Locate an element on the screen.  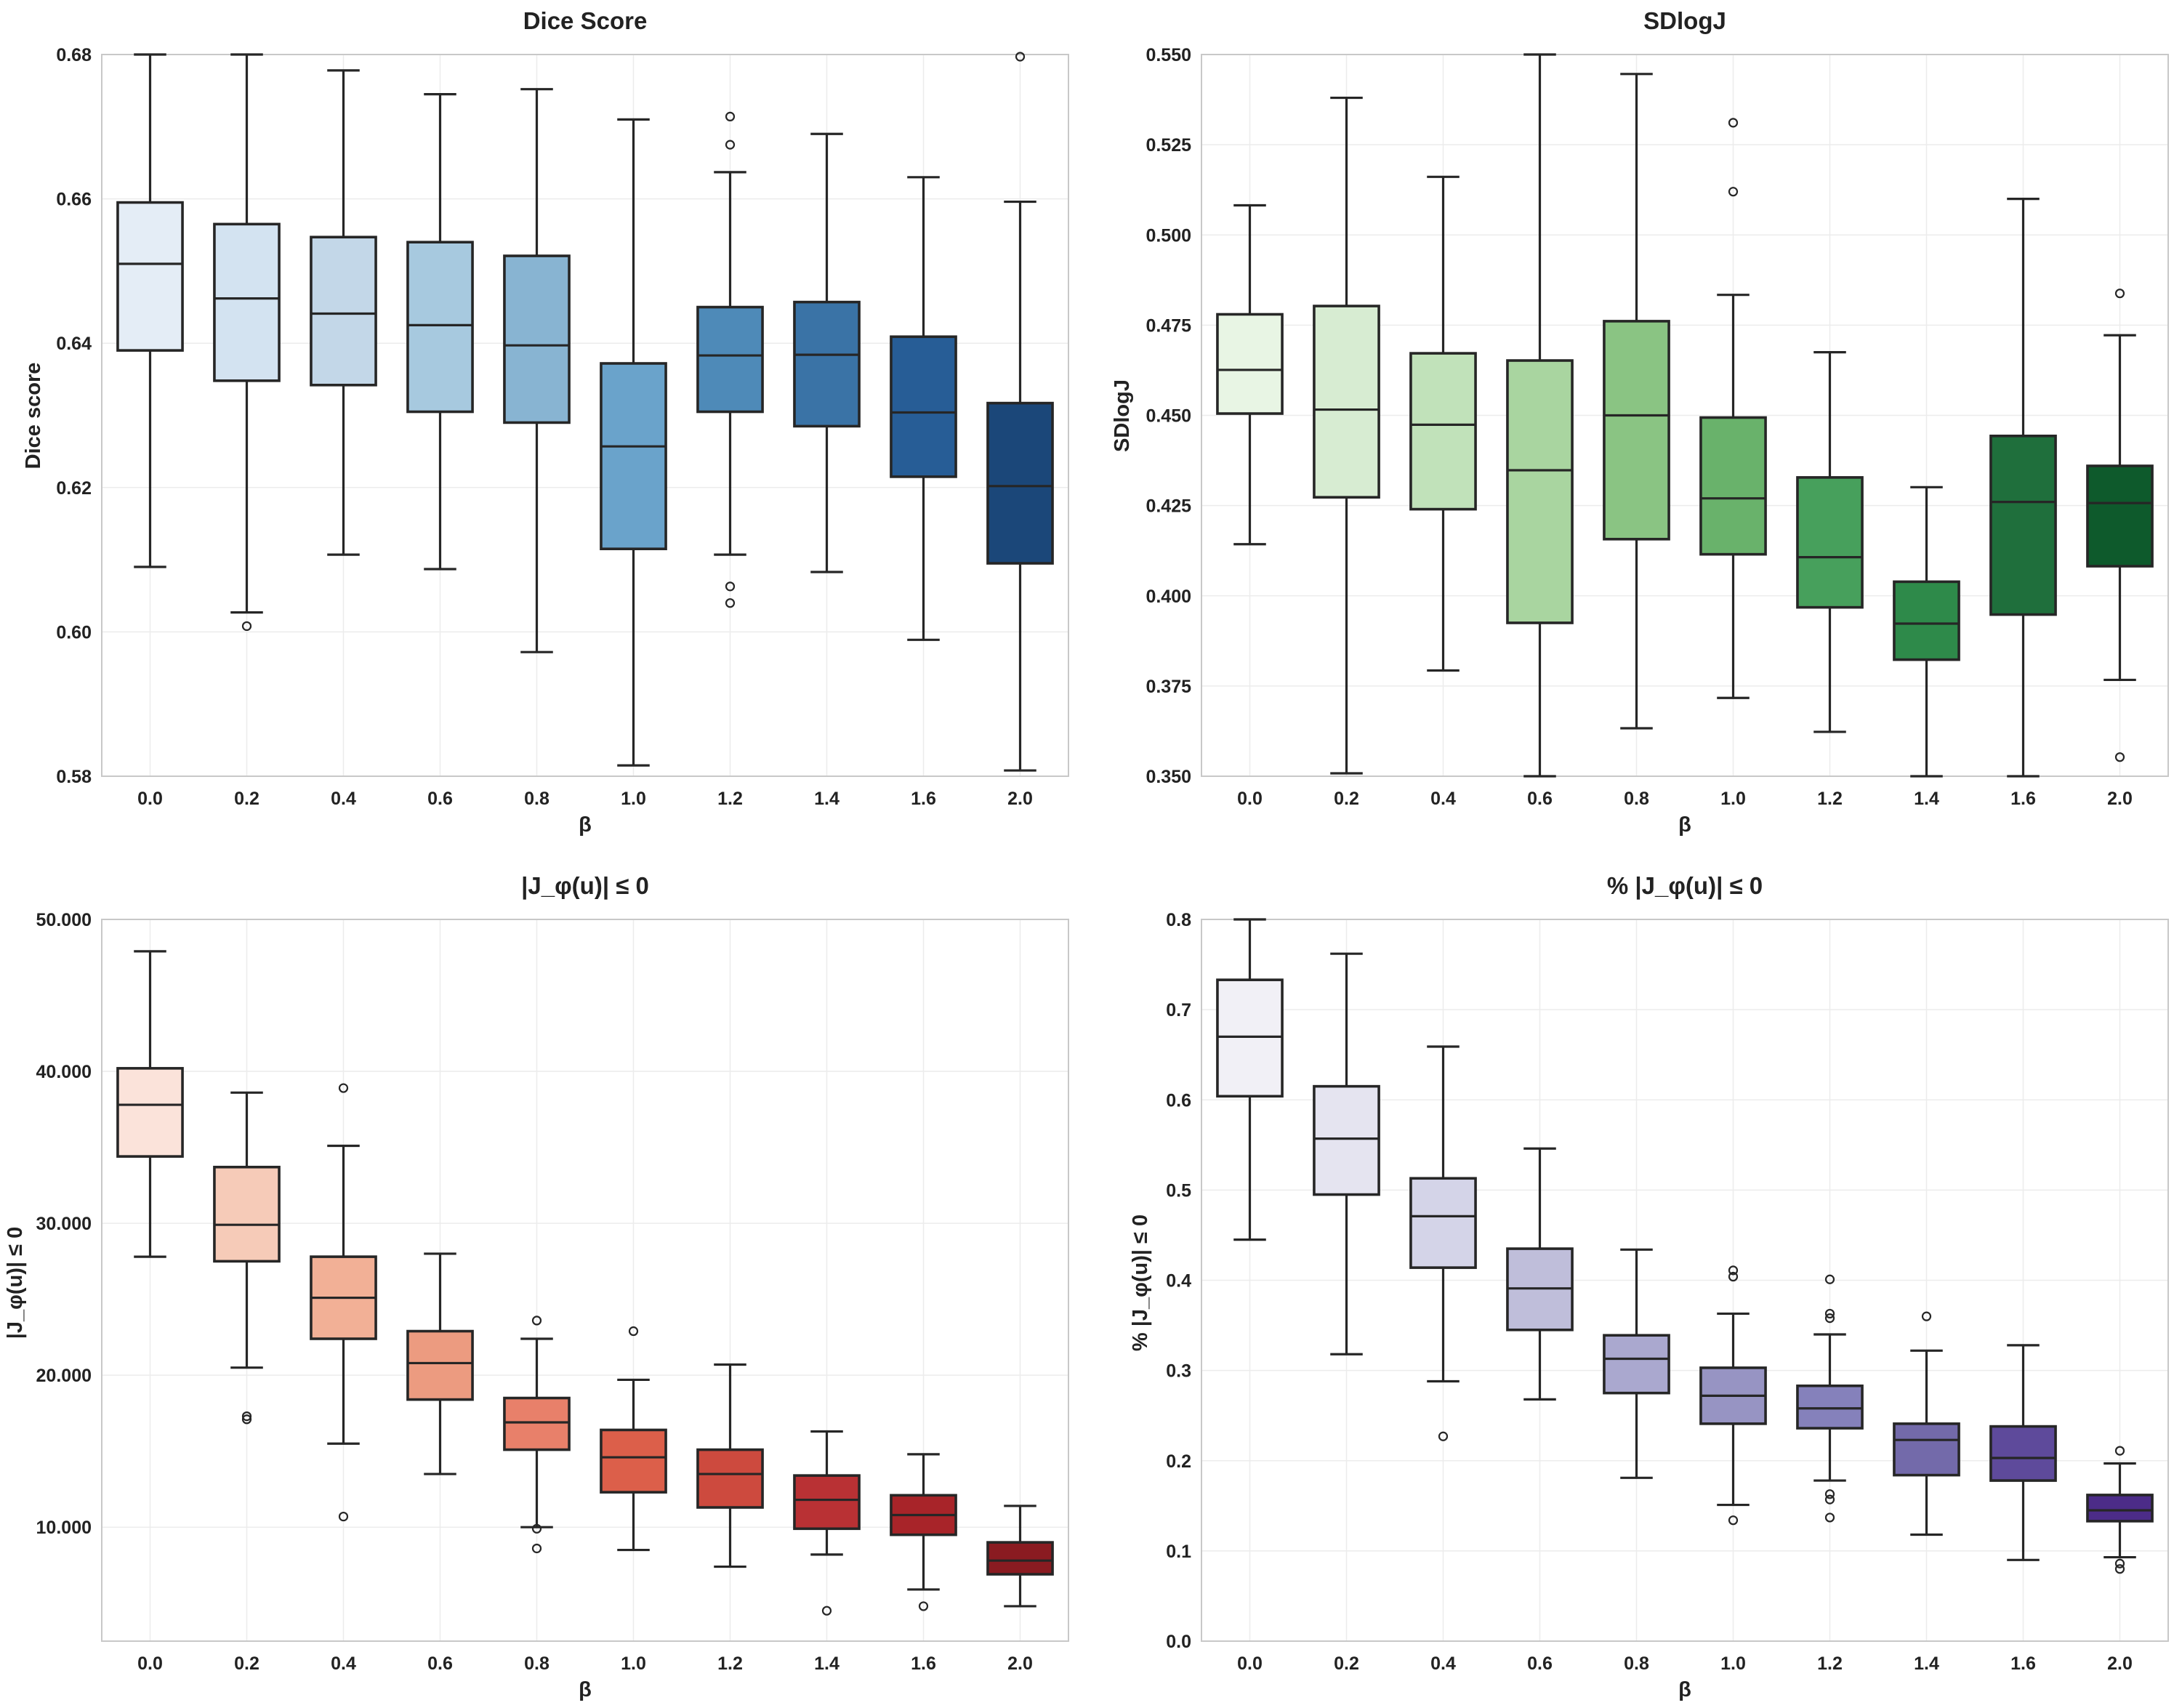
y-tick-label: 30.000 is located at coordinates (64, 1224).